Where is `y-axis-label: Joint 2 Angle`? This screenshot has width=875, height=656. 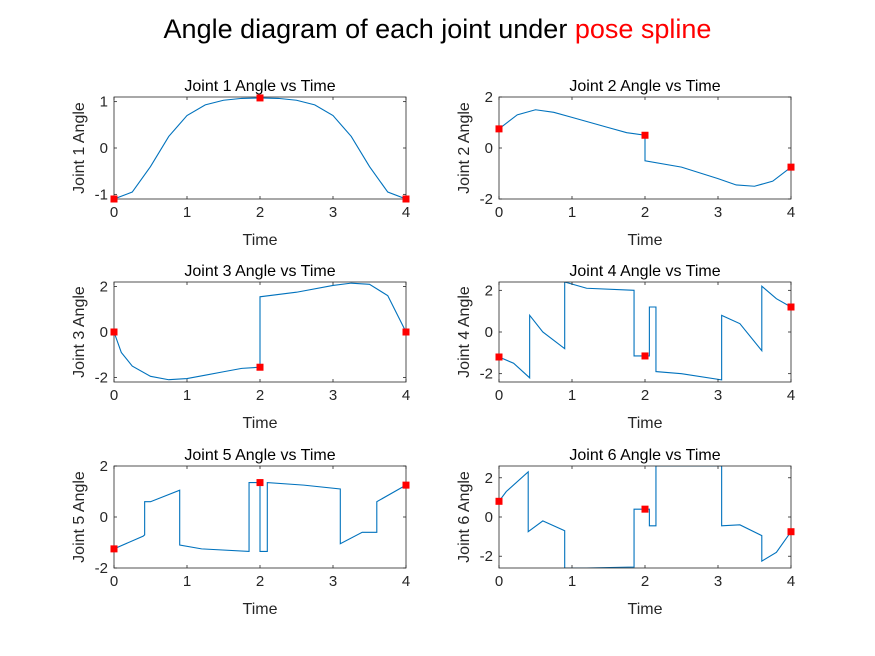 y-axis-label: Joint 2 Angle is located at coordinates (464, 148).